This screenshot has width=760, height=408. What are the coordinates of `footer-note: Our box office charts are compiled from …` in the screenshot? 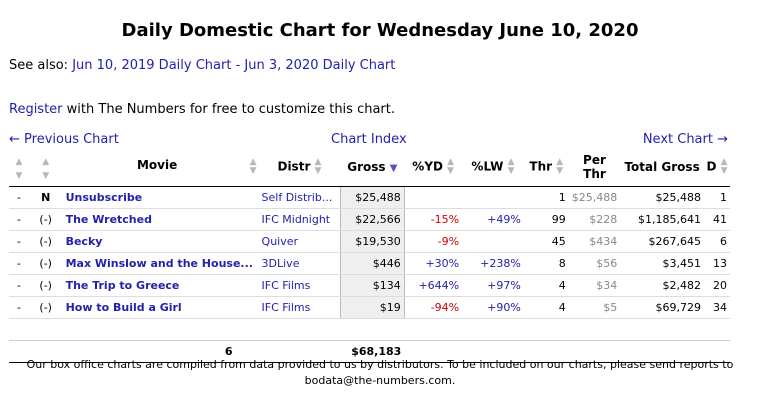 It's located at (380, 372).